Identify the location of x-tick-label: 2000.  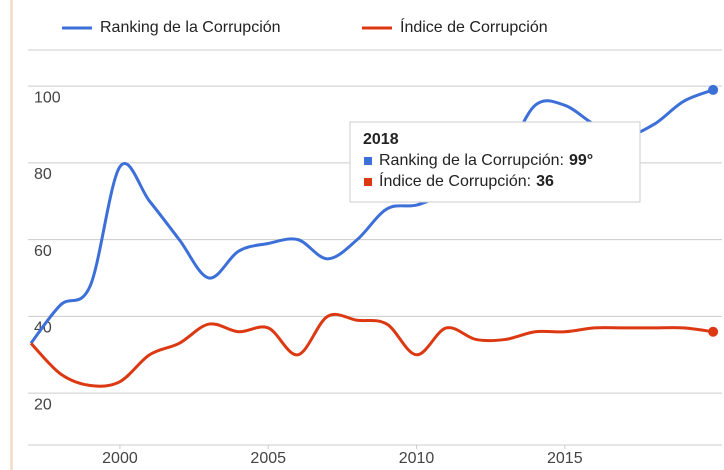
(120, 458).